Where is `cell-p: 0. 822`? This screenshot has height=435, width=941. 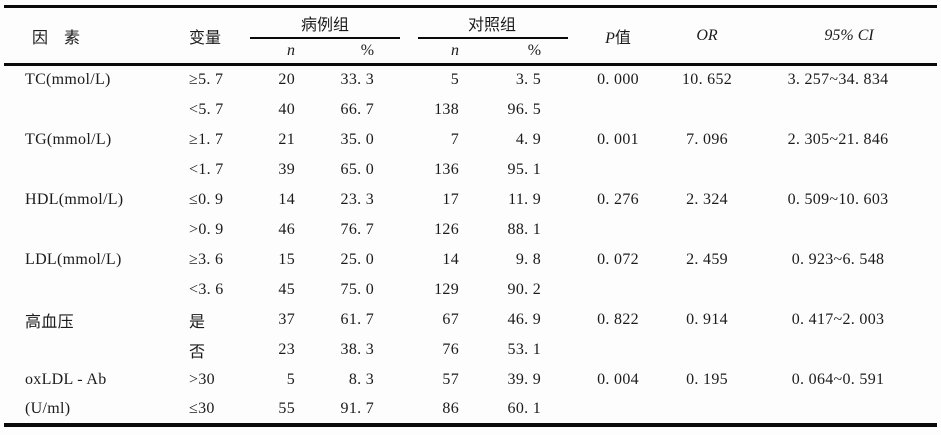 cell-p: 0. 822 is located at coordinates (618, 319).